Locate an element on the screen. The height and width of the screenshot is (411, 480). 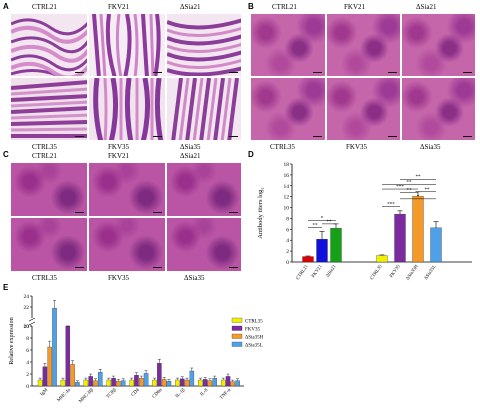
micrograph-c-sia21 is located at coordinates (204, 189).